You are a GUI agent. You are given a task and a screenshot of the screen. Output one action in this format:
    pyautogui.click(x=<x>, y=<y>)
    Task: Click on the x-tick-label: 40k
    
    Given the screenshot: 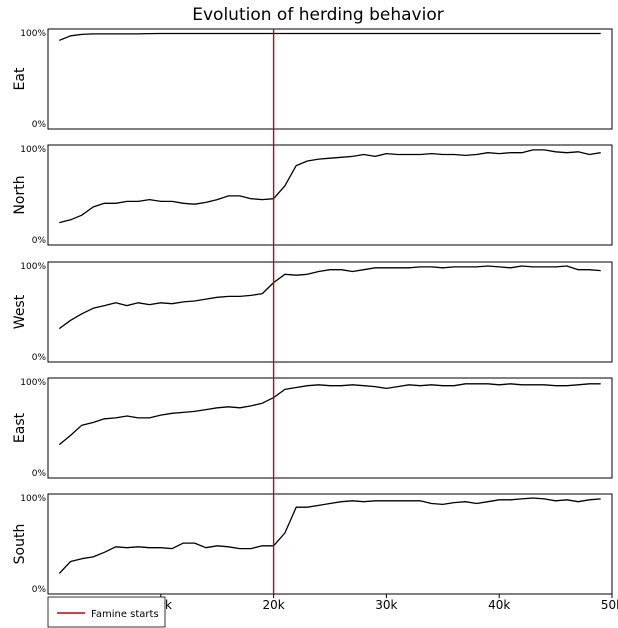 What is the action you would take?
    pyautogui.click(x=499, y=605)
    